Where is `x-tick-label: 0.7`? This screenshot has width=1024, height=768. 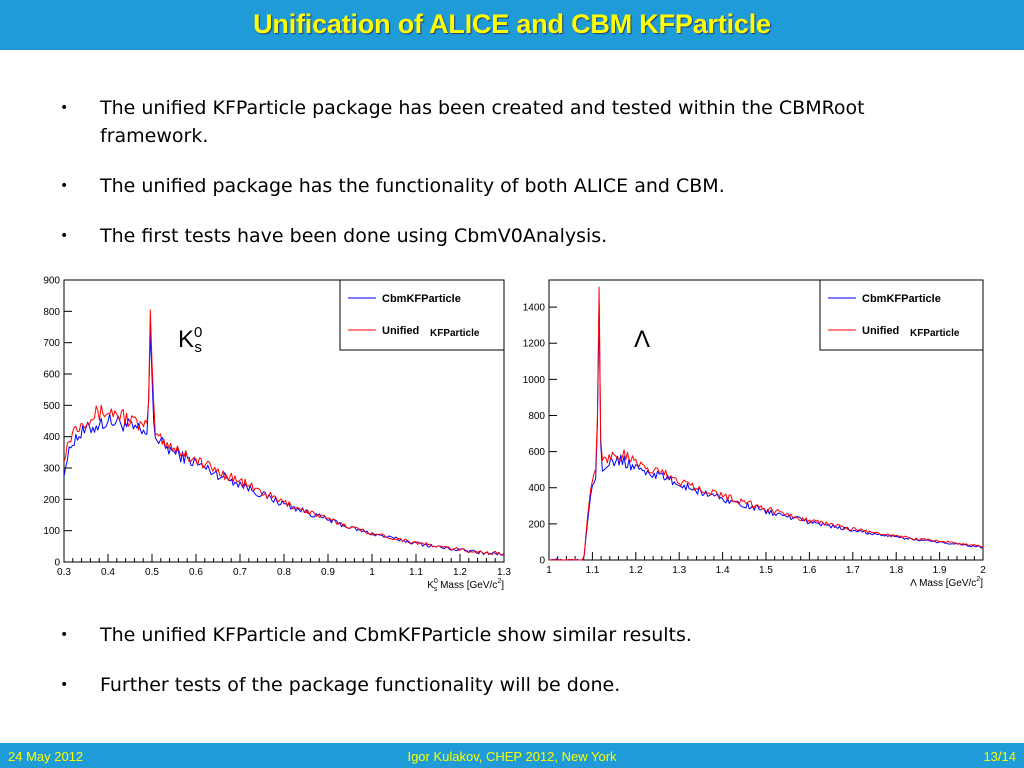 x-tick-label: 0.7 is located at coordinates (240, 572).